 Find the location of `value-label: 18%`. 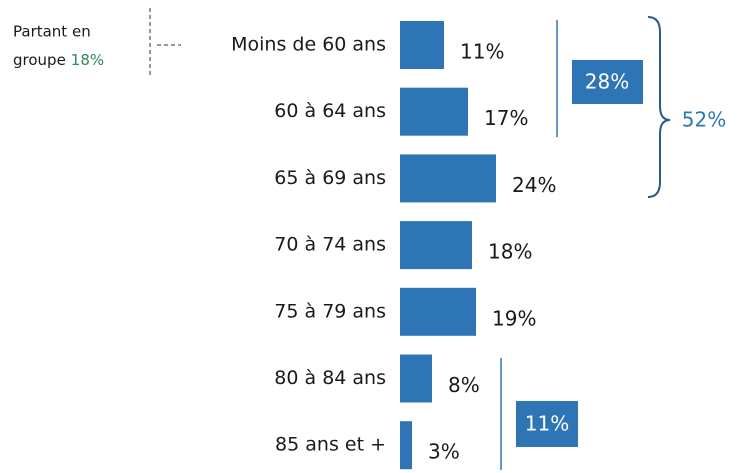

value-label: 18% is located at coordinates (510, 252).